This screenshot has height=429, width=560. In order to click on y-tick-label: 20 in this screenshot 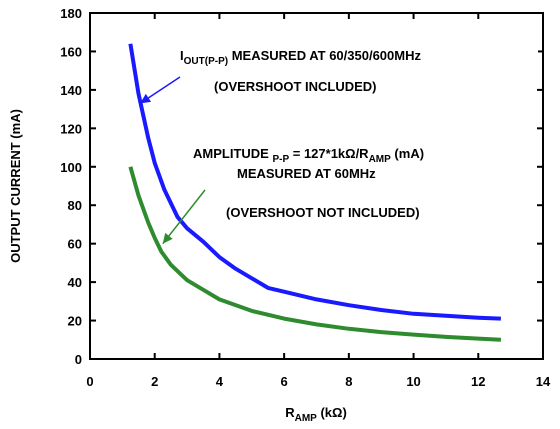, I will do `click(75, 321)`.